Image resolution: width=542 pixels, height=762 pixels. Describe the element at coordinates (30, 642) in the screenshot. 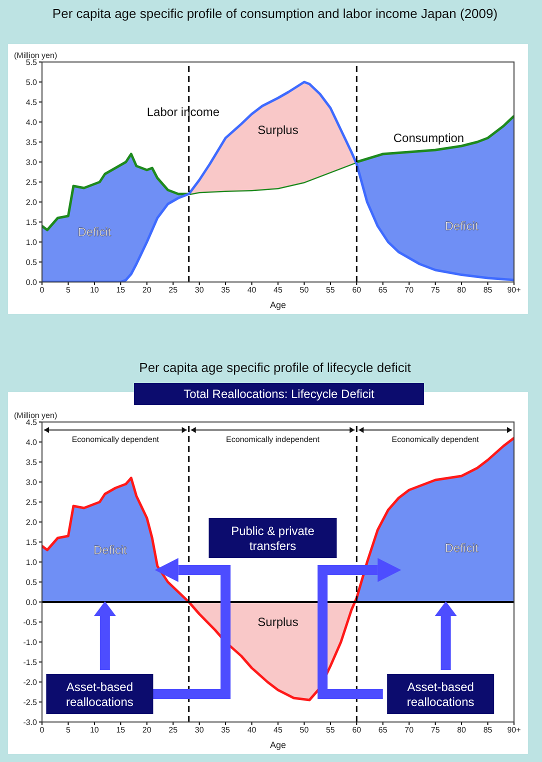

I see `y-tick-label: -1.0` at that location.